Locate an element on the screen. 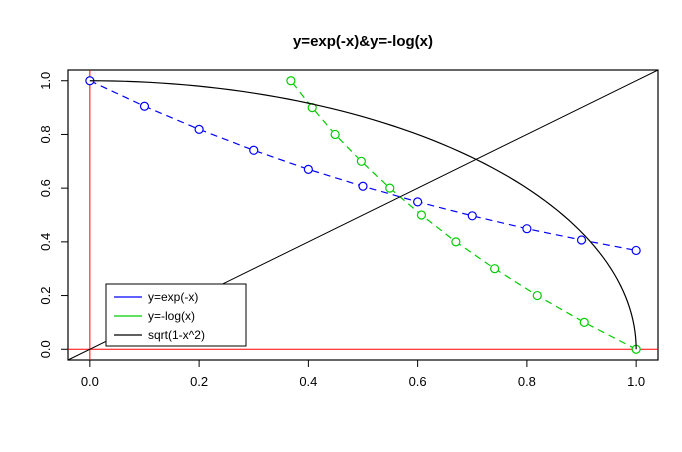 Image resolution: width=682 pixels, height=452 pixels. y-axis-tick-label: 0.6 is located at coordinates (45, 188).